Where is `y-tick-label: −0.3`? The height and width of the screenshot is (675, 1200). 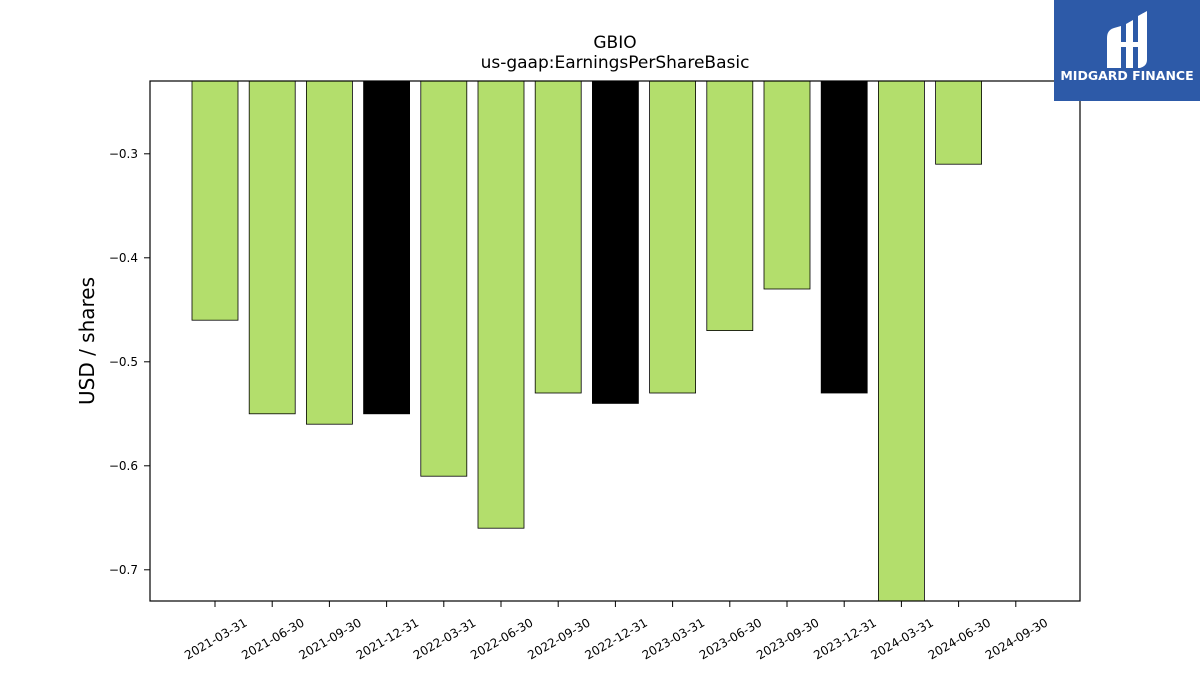
y-tick-label: −0.3 is located at coordinates (123, 154).